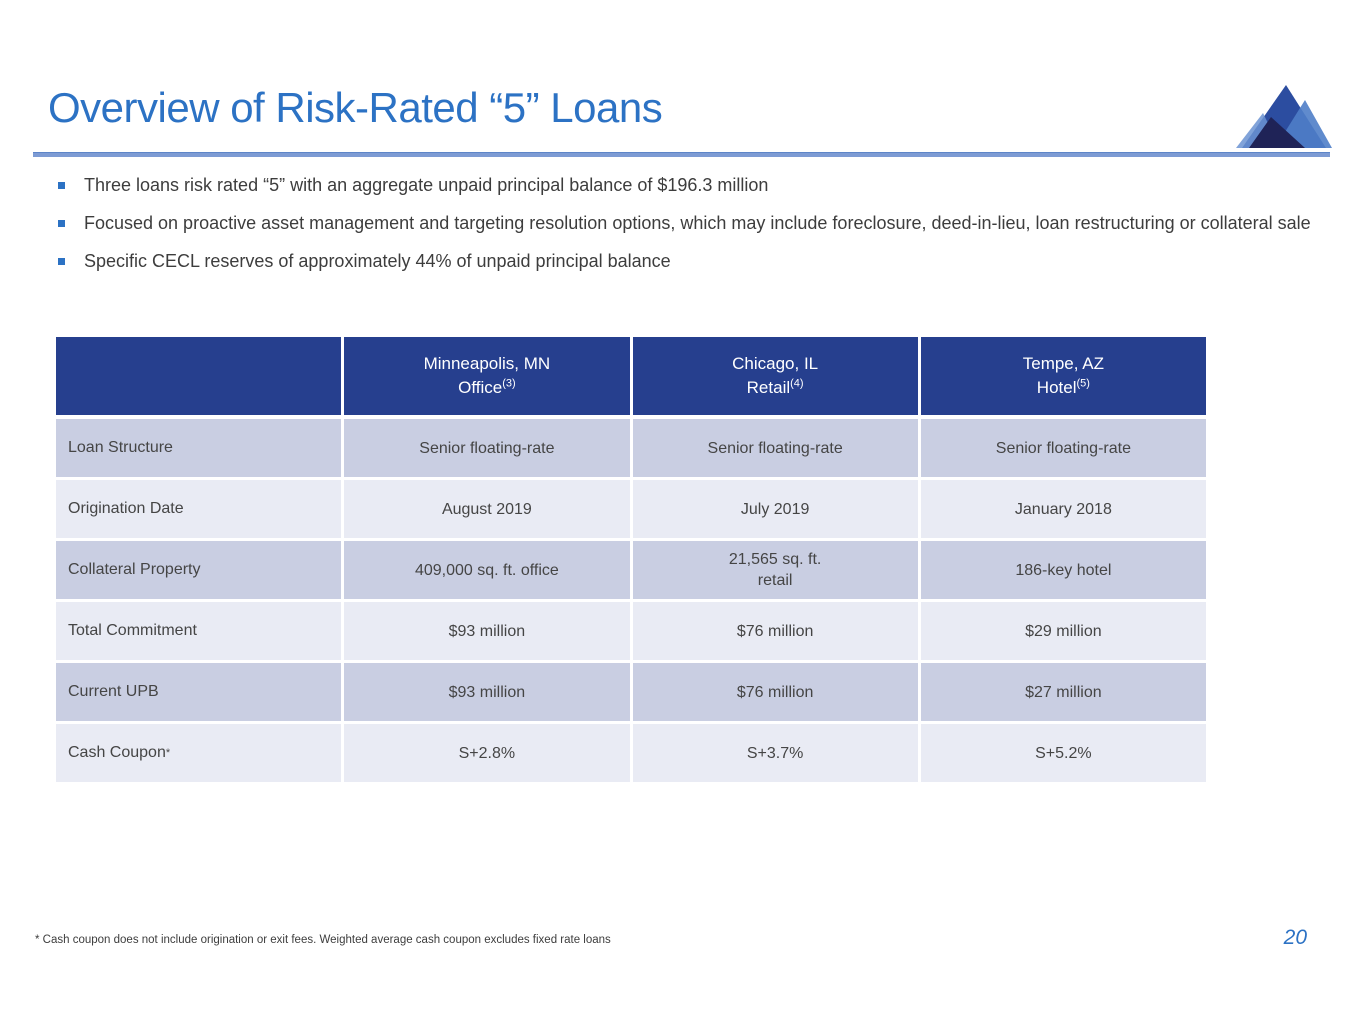 This screenshot has height=1024, width=1365. I want to click on title-divider, so click(681, 154).